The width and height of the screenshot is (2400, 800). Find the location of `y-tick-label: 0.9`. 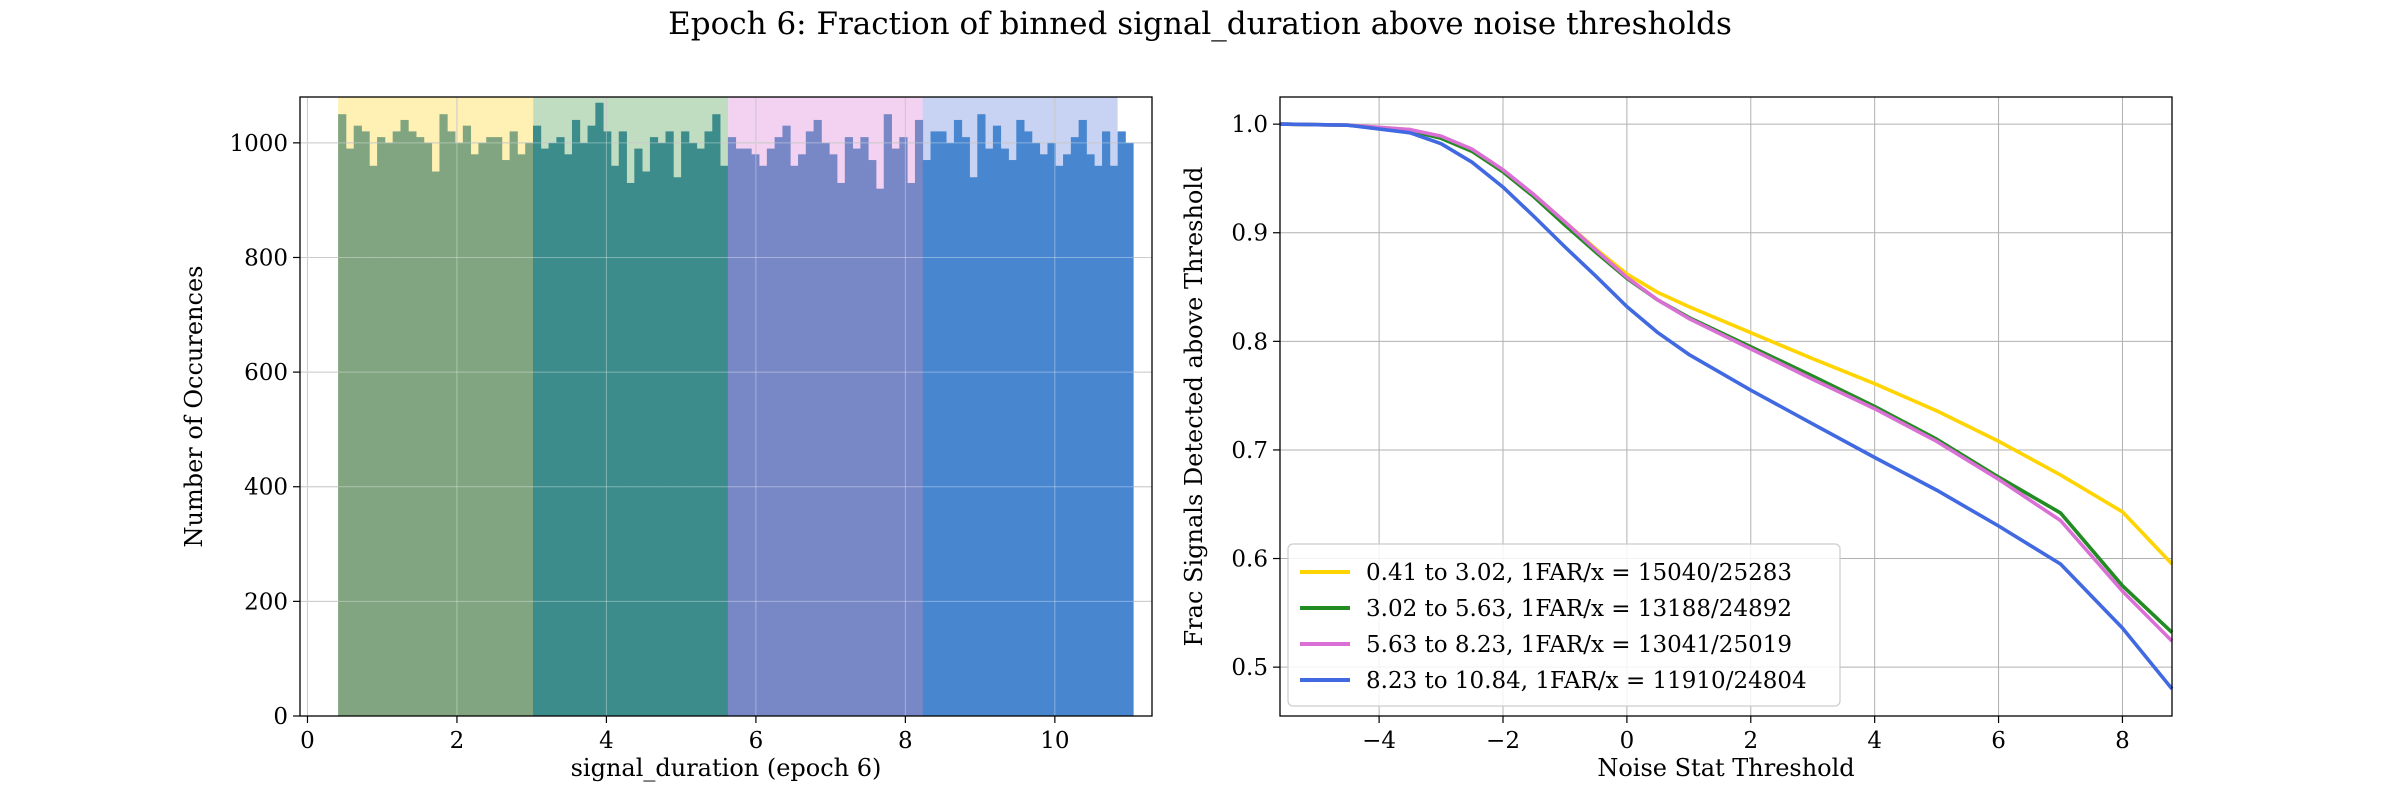

y-tick-label: 0.9 is located at coordinates (1249, 234).